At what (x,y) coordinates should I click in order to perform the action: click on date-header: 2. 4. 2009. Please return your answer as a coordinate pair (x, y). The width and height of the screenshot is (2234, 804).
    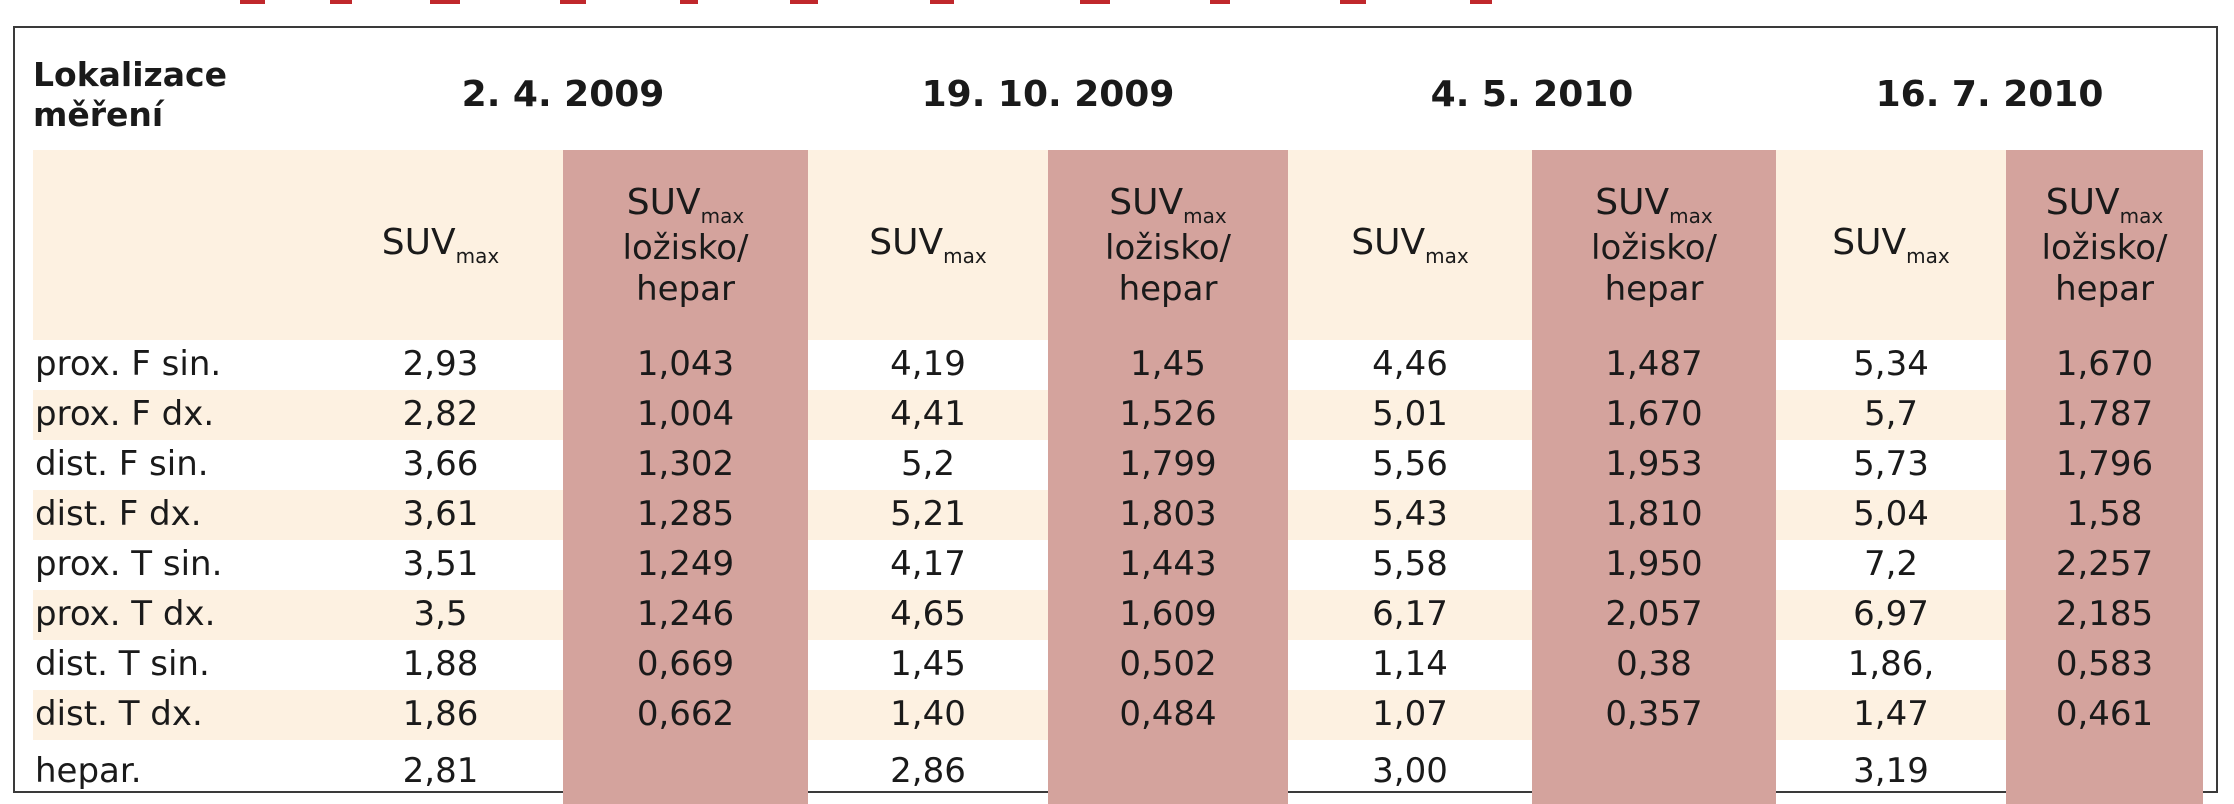
    Looking at the image, I should click on (563, 95).